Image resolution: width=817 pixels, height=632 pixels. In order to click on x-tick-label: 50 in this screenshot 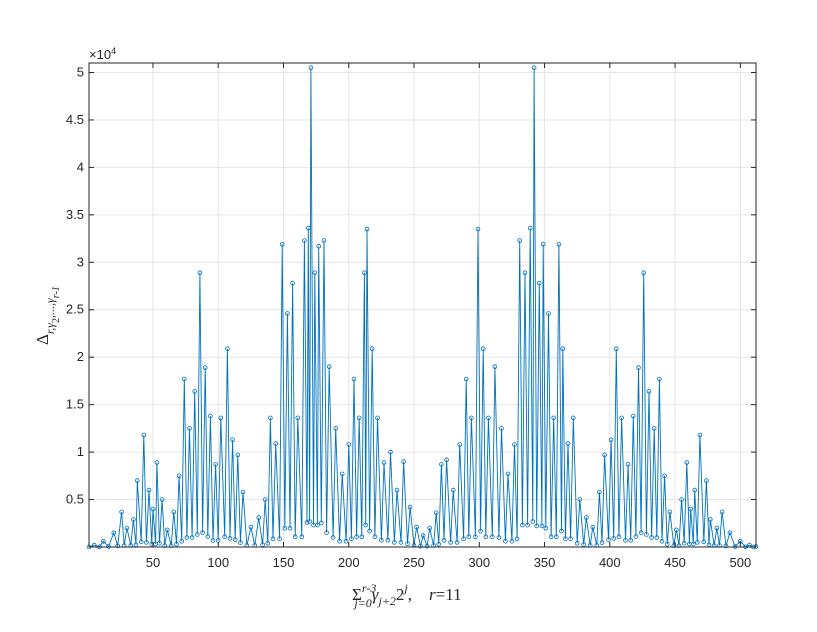, I will do `click(153, 562)`.